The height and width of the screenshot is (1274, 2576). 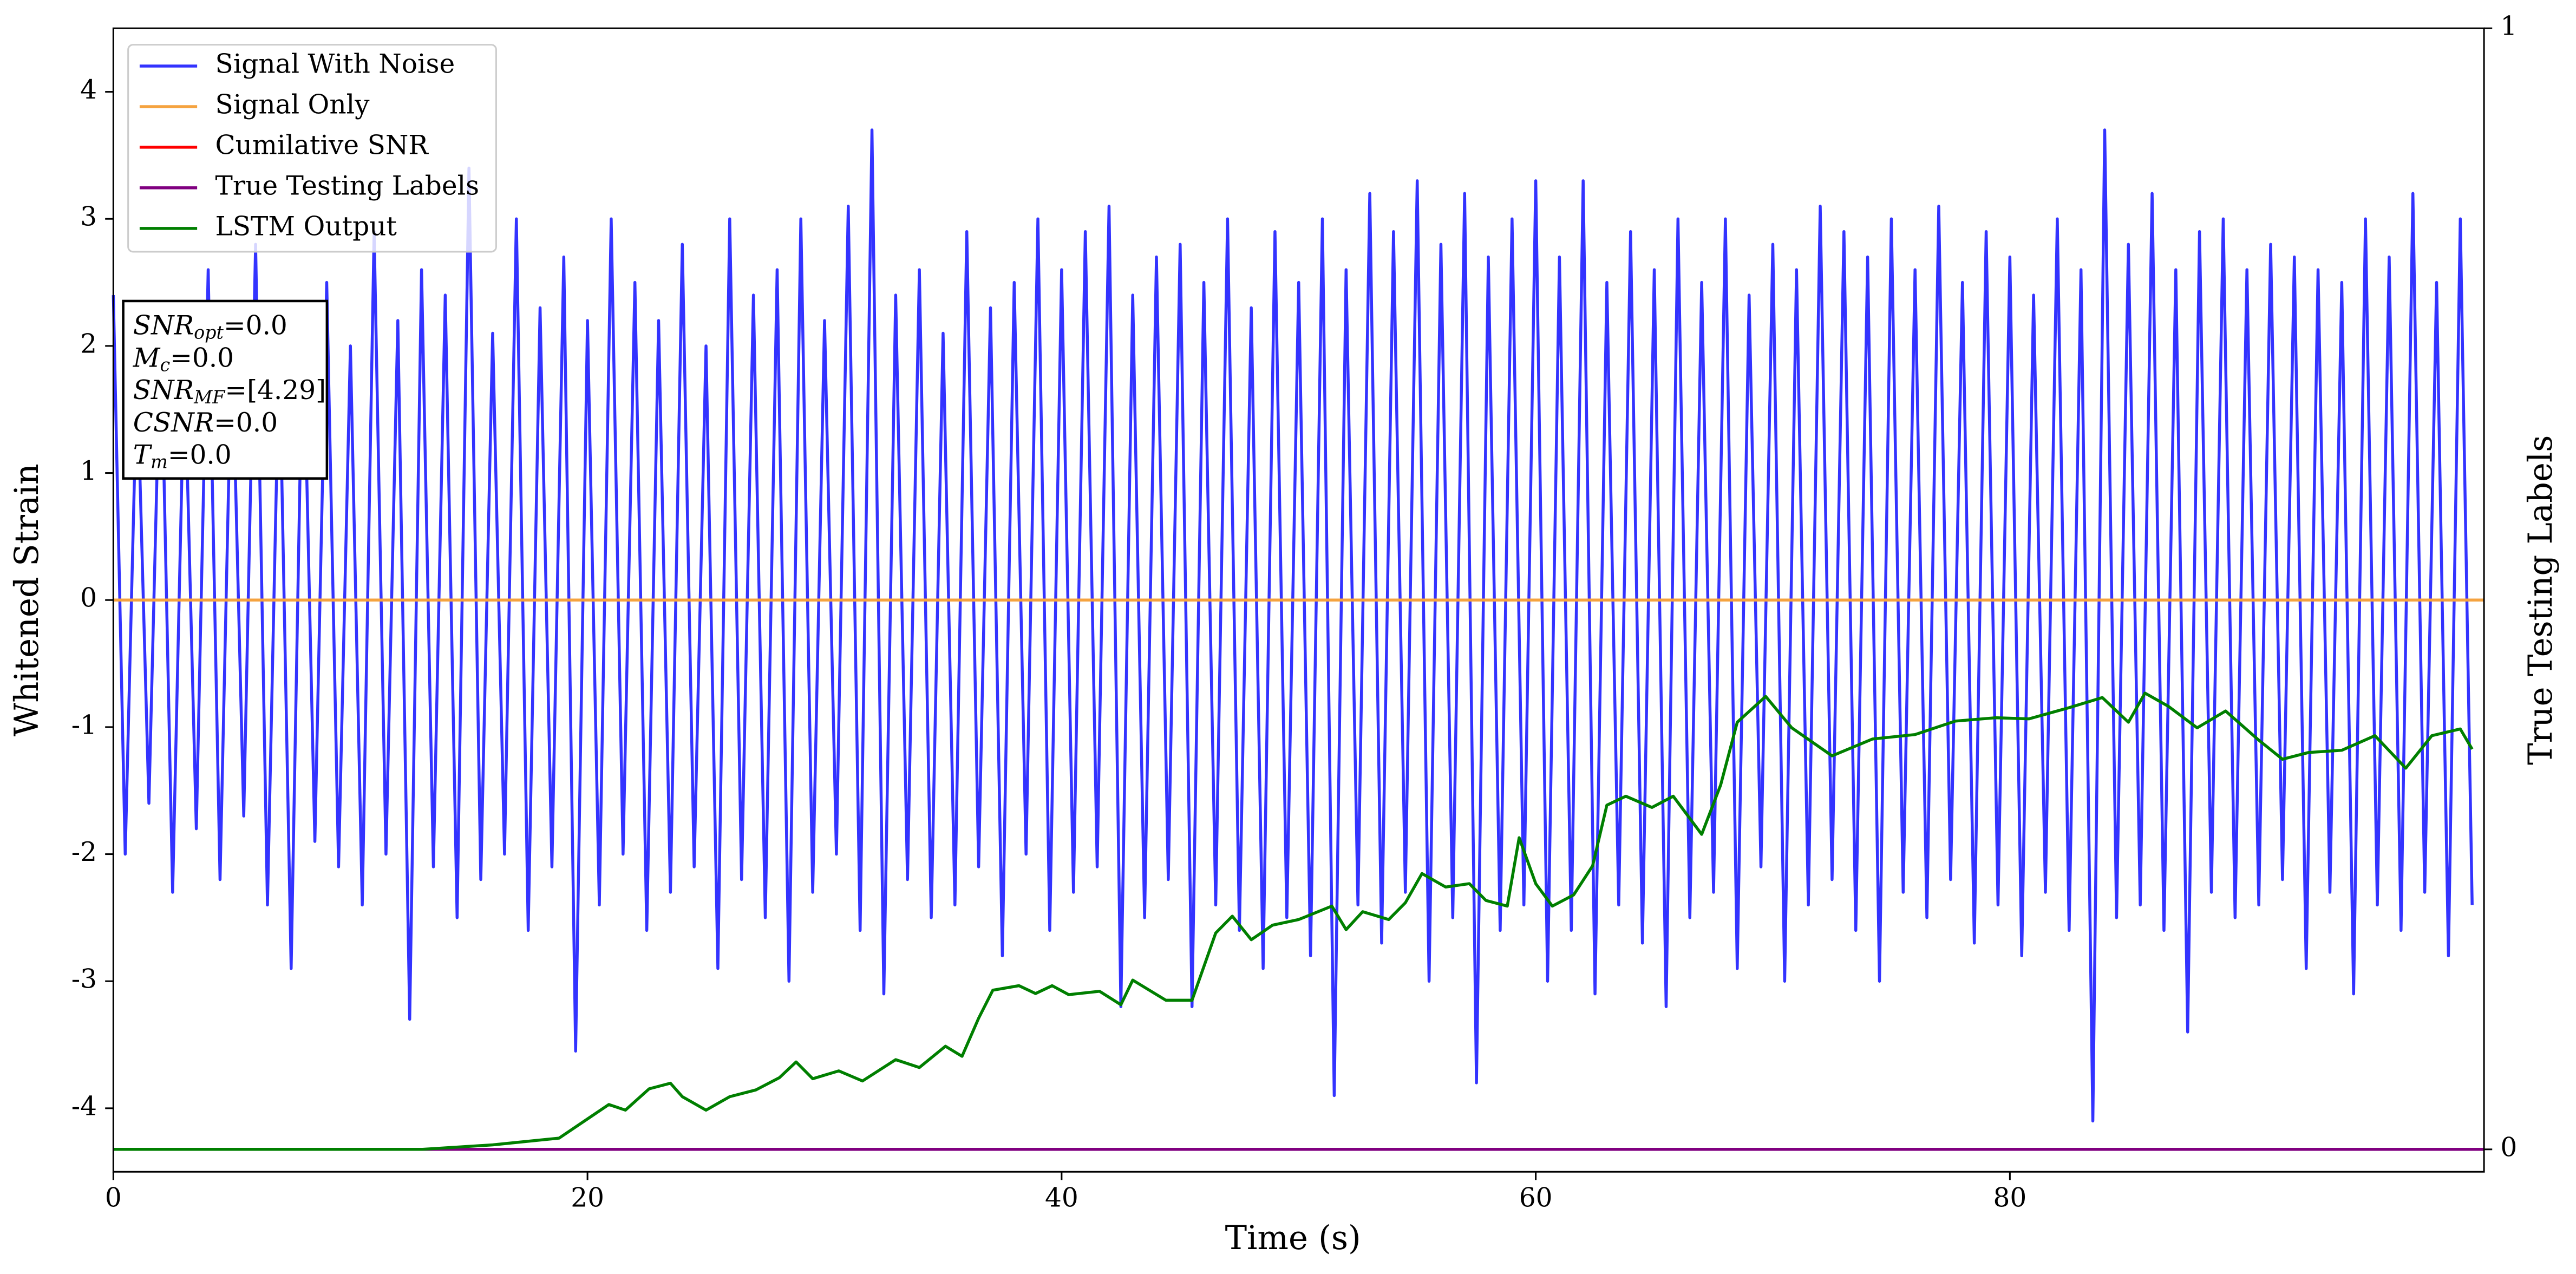 What do you see at coordinates (173, 422) in the screenshot?
I see `annotation-symbol: CSNR` at bounding box center [173, 422].